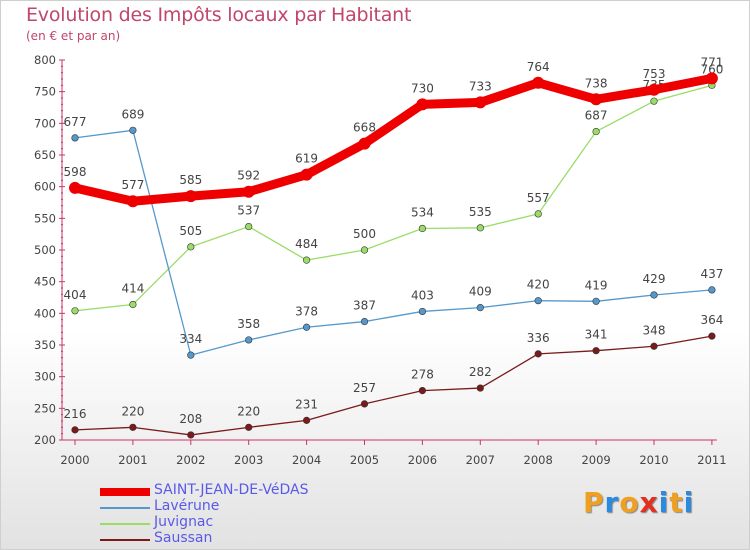 This screenshot has width=750, height=550. What do you see at coordinates (422, 88) in the screenshot?
I see `data-label: 730` at bounding box center [422, 88].